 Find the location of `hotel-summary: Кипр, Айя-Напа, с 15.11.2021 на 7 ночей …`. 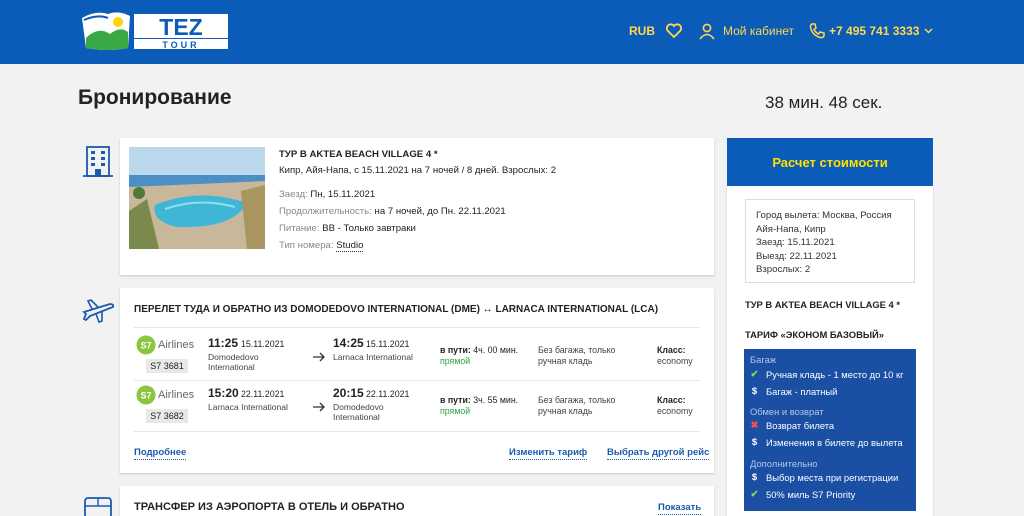

hotel-summary: Кипр, Айя-Напа, с 15.11.2021 на 7 ночей … is located at coordinates (418, 170).